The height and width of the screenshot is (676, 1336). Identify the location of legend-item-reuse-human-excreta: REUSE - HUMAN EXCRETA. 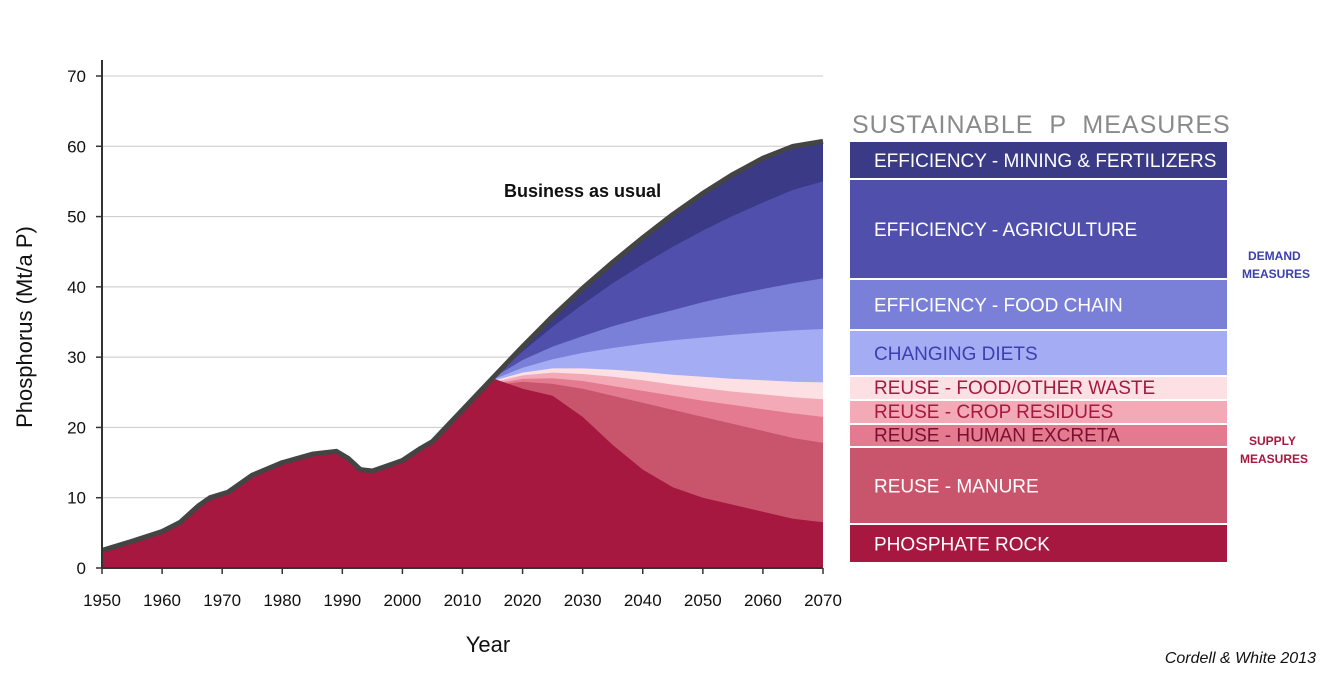
(1038, 436).